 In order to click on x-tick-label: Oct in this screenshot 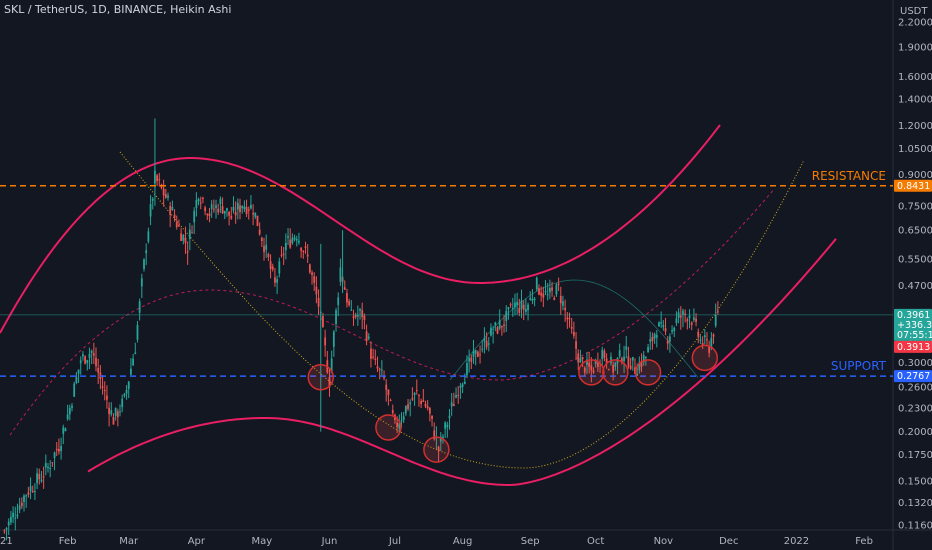, I will do `click(595, 541)`.